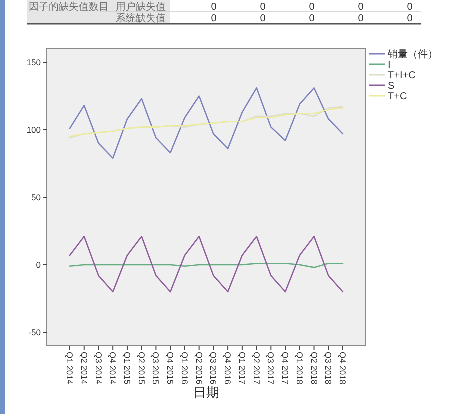  Describe the element at coordinates (314, 368) in the screenshot. I see `x-tick-label: Q2 2018` at that location.